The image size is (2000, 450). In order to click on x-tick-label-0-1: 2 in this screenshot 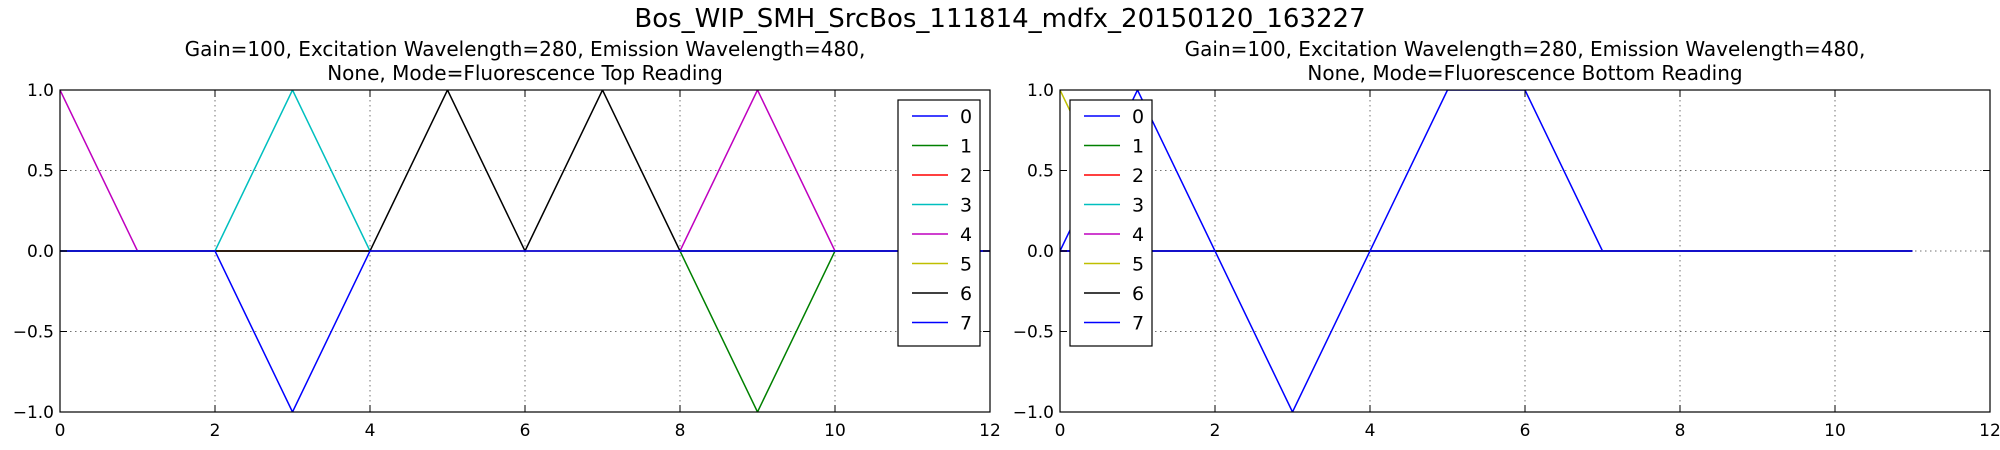, I will do `click(215, 431)`.